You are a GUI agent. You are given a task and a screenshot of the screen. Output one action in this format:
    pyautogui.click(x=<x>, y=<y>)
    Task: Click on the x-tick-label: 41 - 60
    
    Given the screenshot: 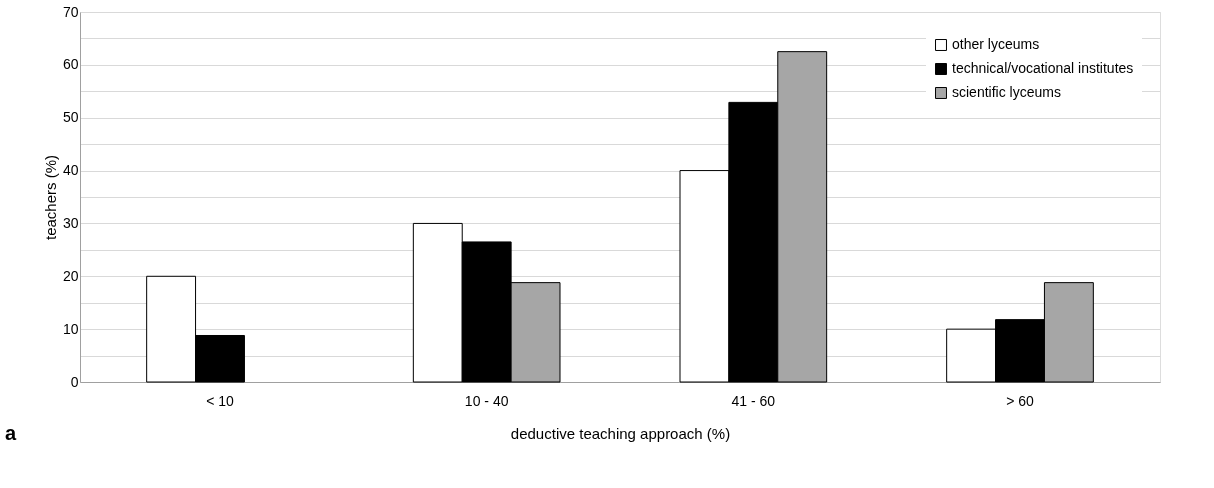 What is the action you would take?
    pyautogui.click(x=753, y=400)
    